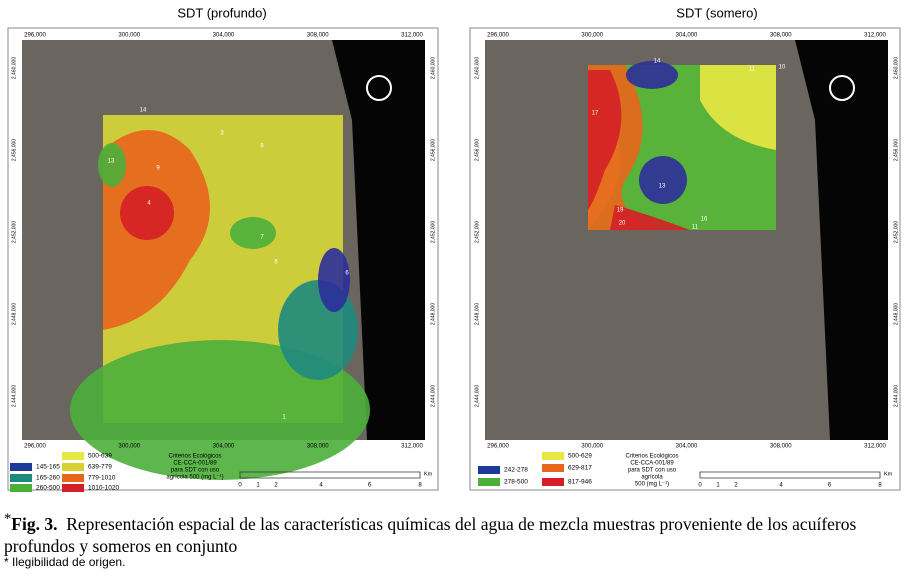 The width and height of the screenshot is (910, 578). Describe the element at coordinates (111, 162) in the screenshot. I see `sample-point: 13` at that location.